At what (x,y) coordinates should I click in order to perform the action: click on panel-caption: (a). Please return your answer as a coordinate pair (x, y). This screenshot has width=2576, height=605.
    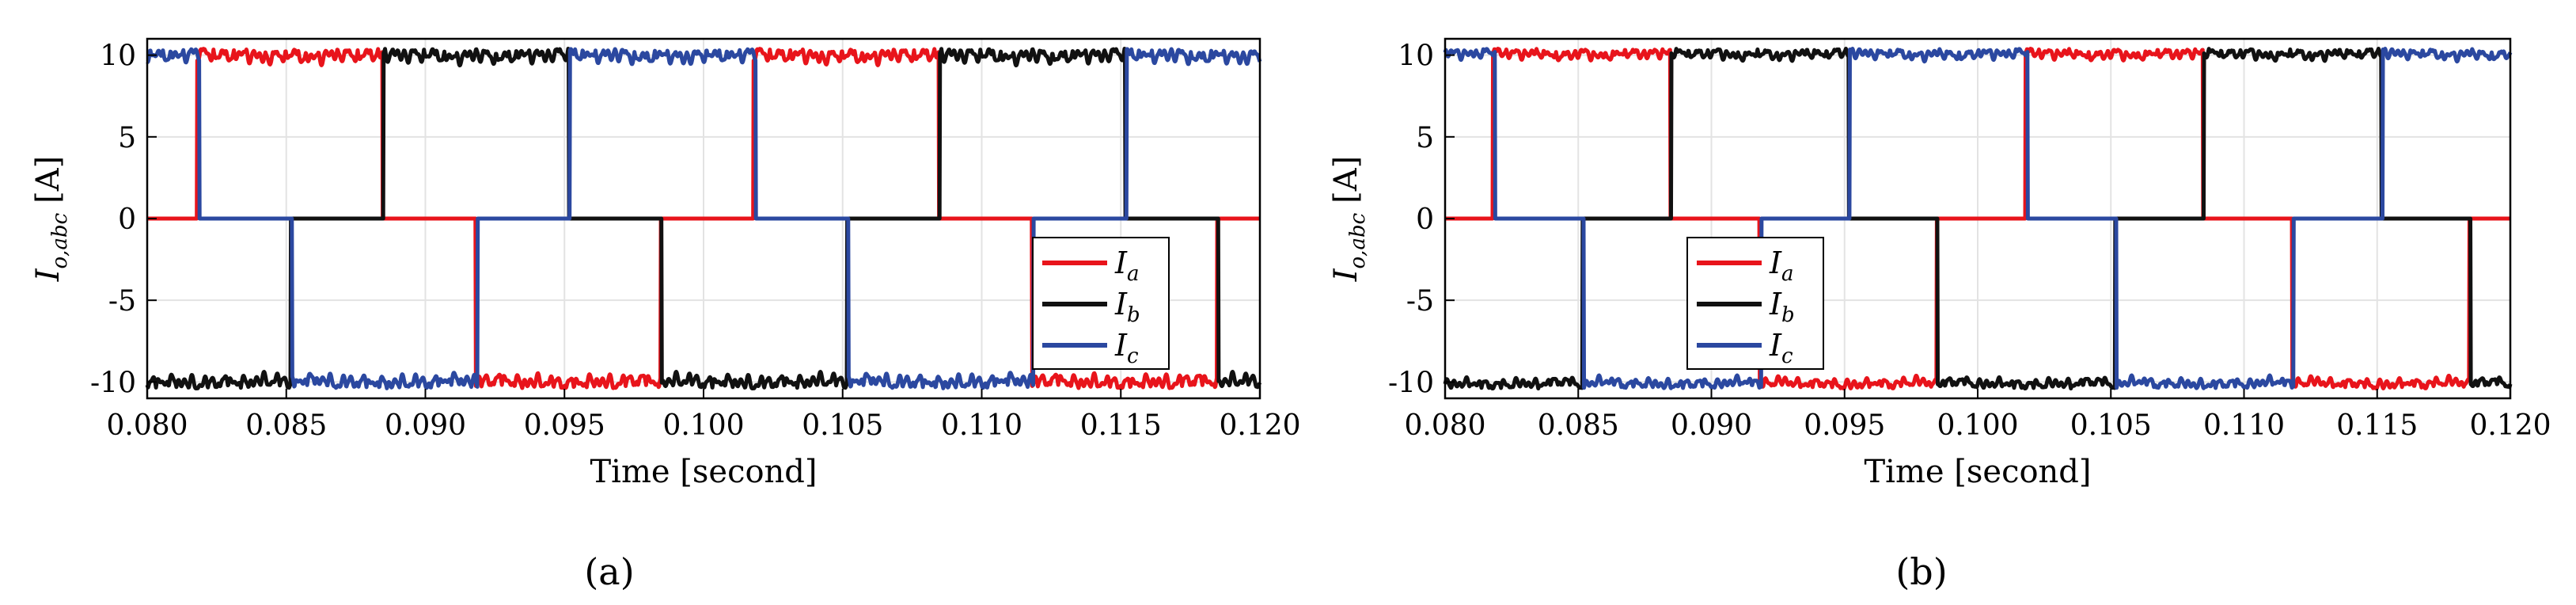
    Looking at the image, I should click on (609, 572).